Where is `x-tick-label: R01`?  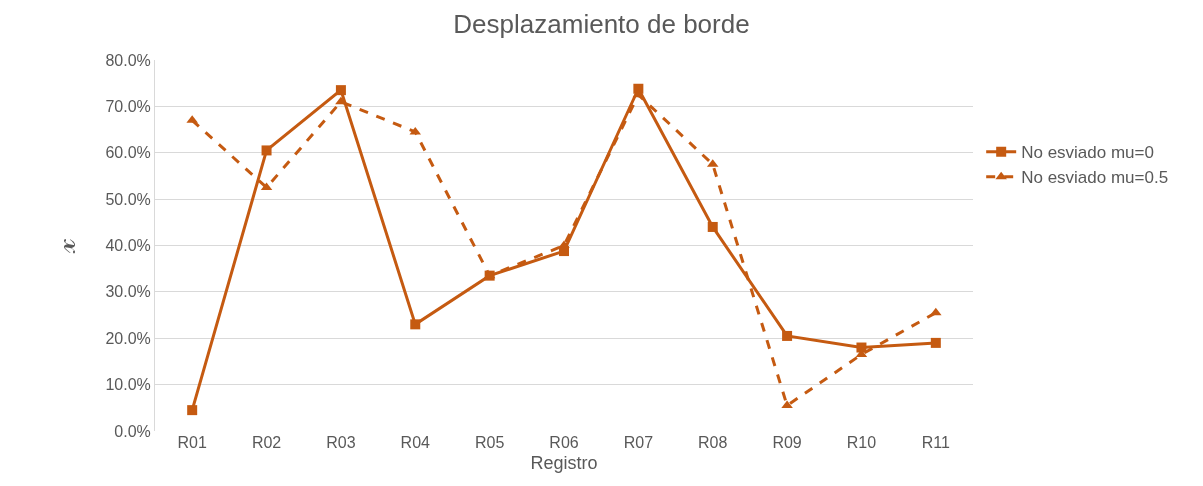
x-tick-label: R01 is located at coordinates (192, 442).